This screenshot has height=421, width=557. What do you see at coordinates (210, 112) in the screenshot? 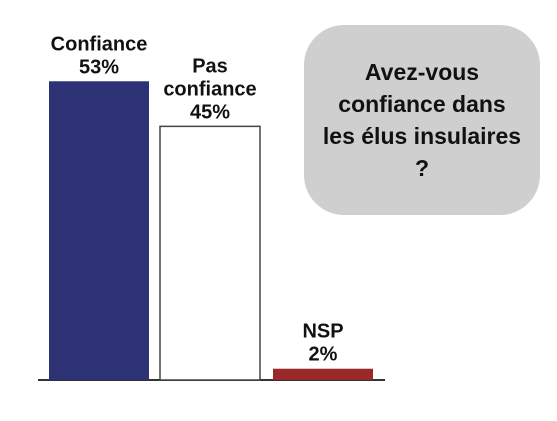
I see `bar-label-pas-confiance-line-3: 45%` at bounding box center [210, 112].